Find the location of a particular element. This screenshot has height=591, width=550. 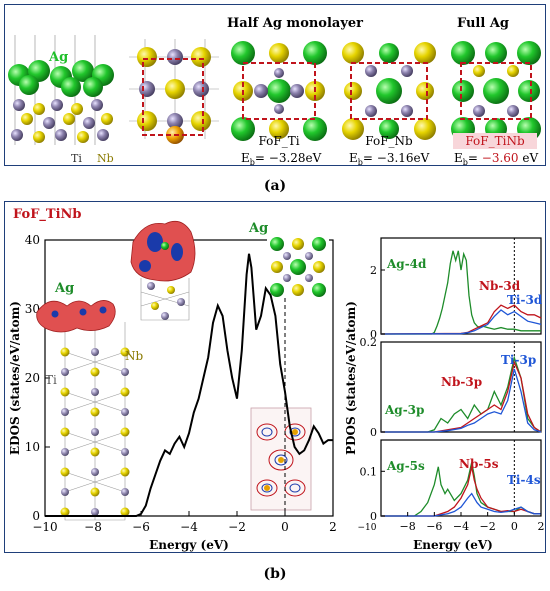

edos-xtick-label: 2 is located at coordinates (333, 527).